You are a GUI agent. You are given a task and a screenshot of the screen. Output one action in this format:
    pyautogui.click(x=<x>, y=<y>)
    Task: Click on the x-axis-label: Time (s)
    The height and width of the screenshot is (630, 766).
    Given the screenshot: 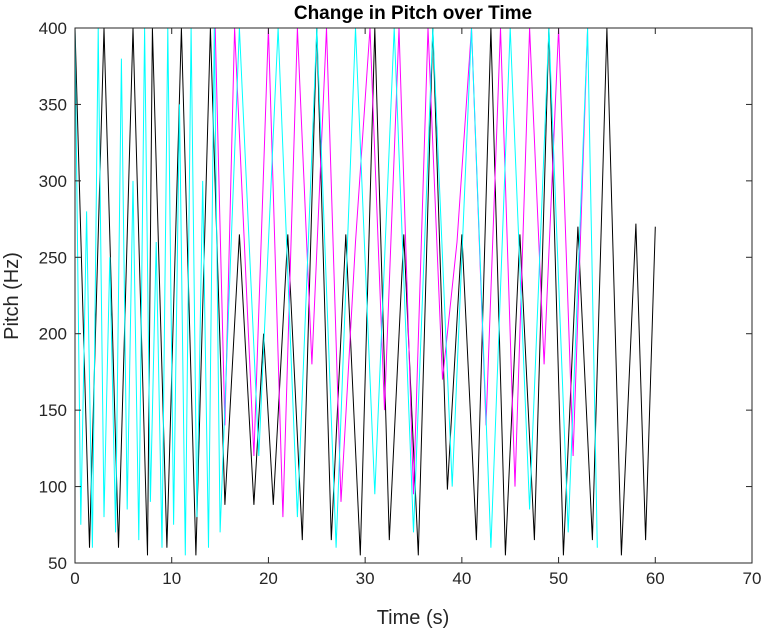 What is the action you would take?
    pyautogui.click(x=413, y=618)
    